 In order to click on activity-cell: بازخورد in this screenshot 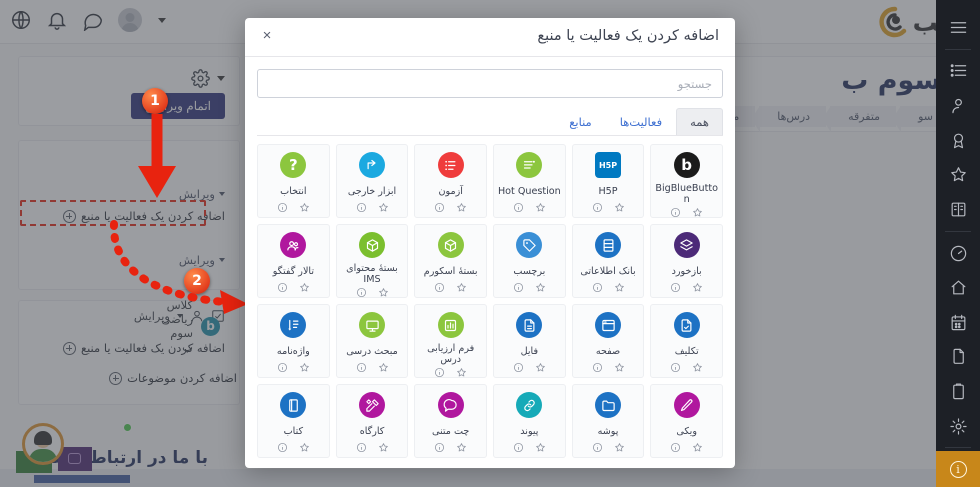, I will do `click(686, 261)`.